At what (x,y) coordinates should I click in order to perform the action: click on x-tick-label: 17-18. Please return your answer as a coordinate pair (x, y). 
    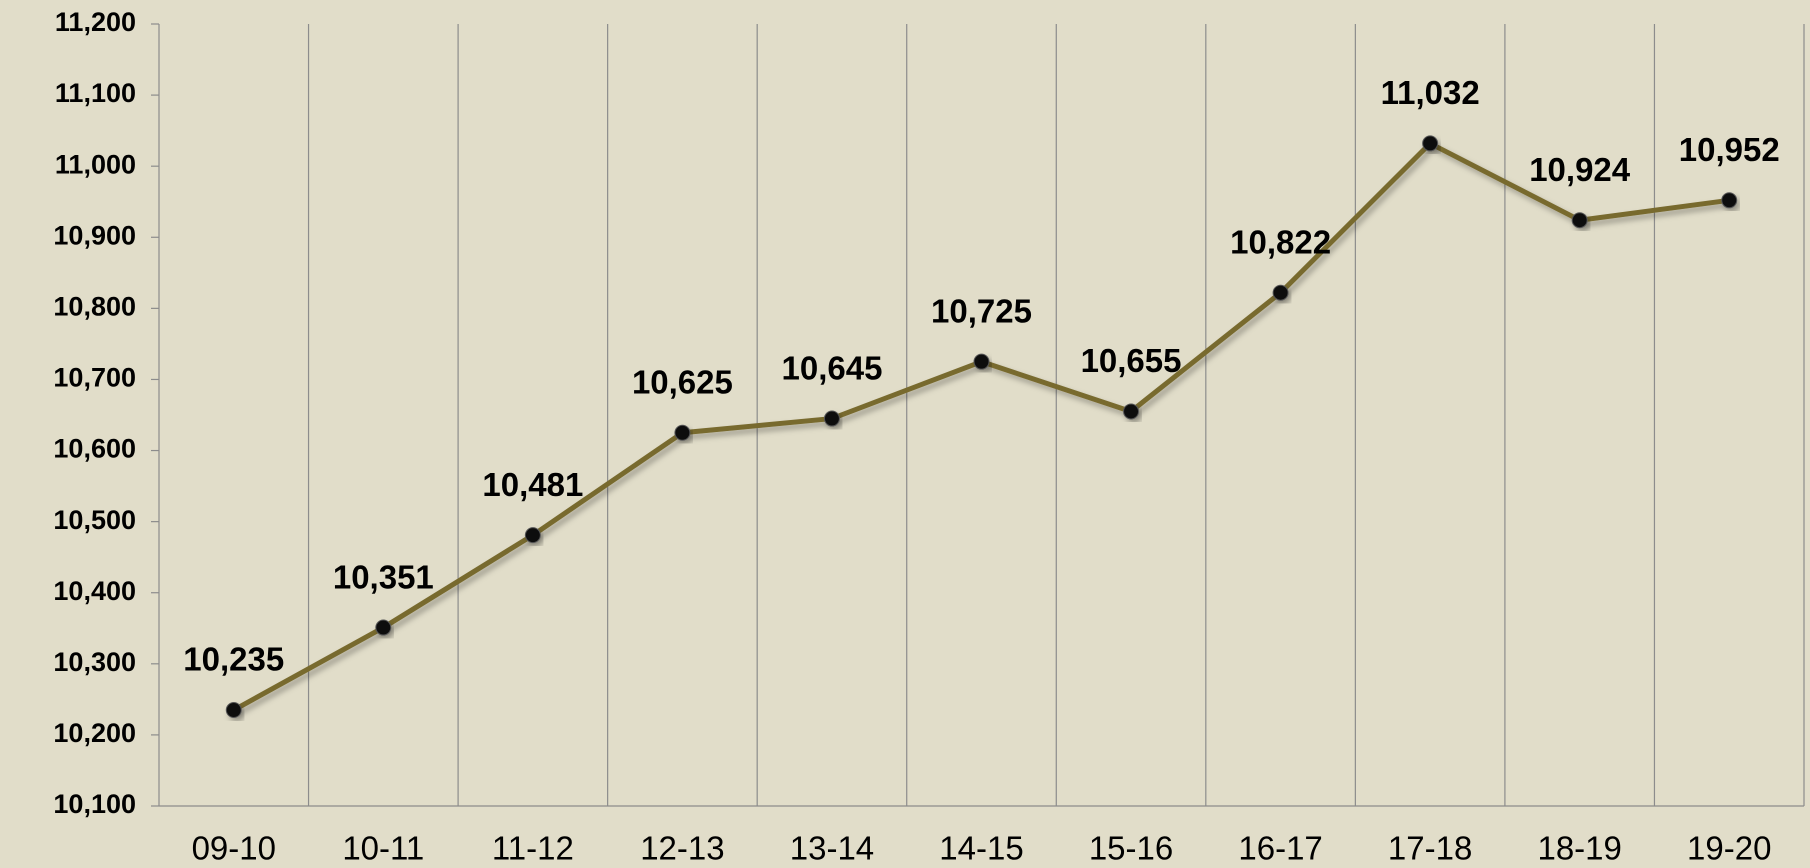
    Looking at the image, I should click on (1430, 848).